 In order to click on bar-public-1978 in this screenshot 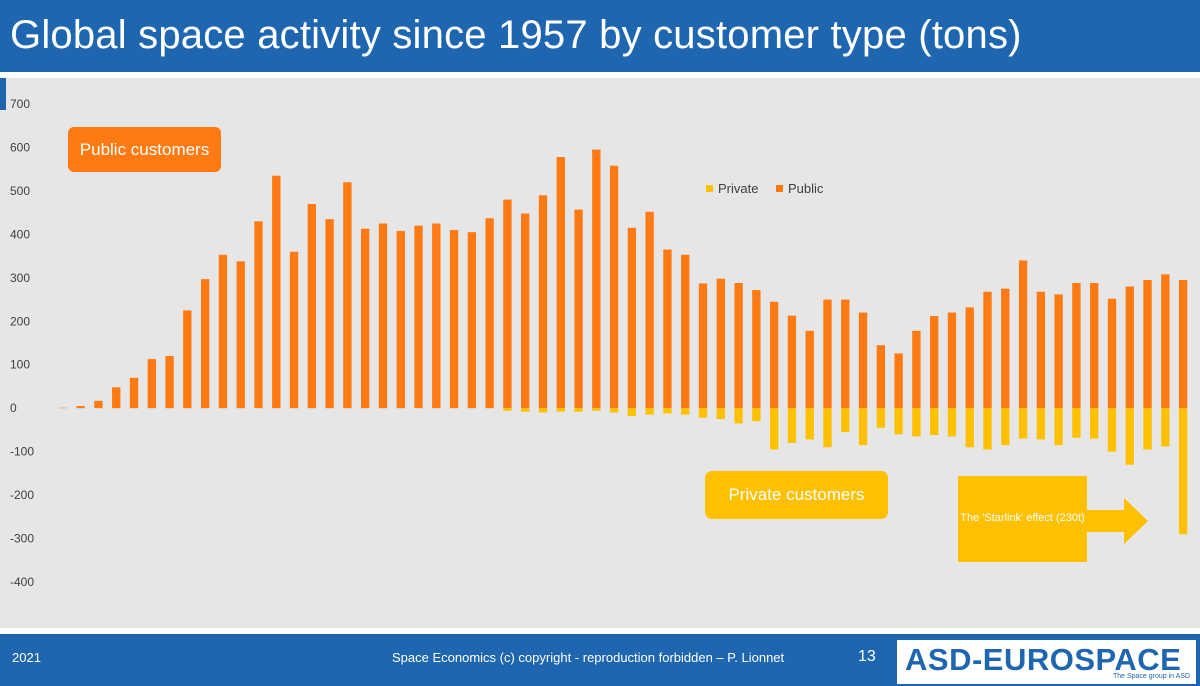, I will do `click(436, 316)`.